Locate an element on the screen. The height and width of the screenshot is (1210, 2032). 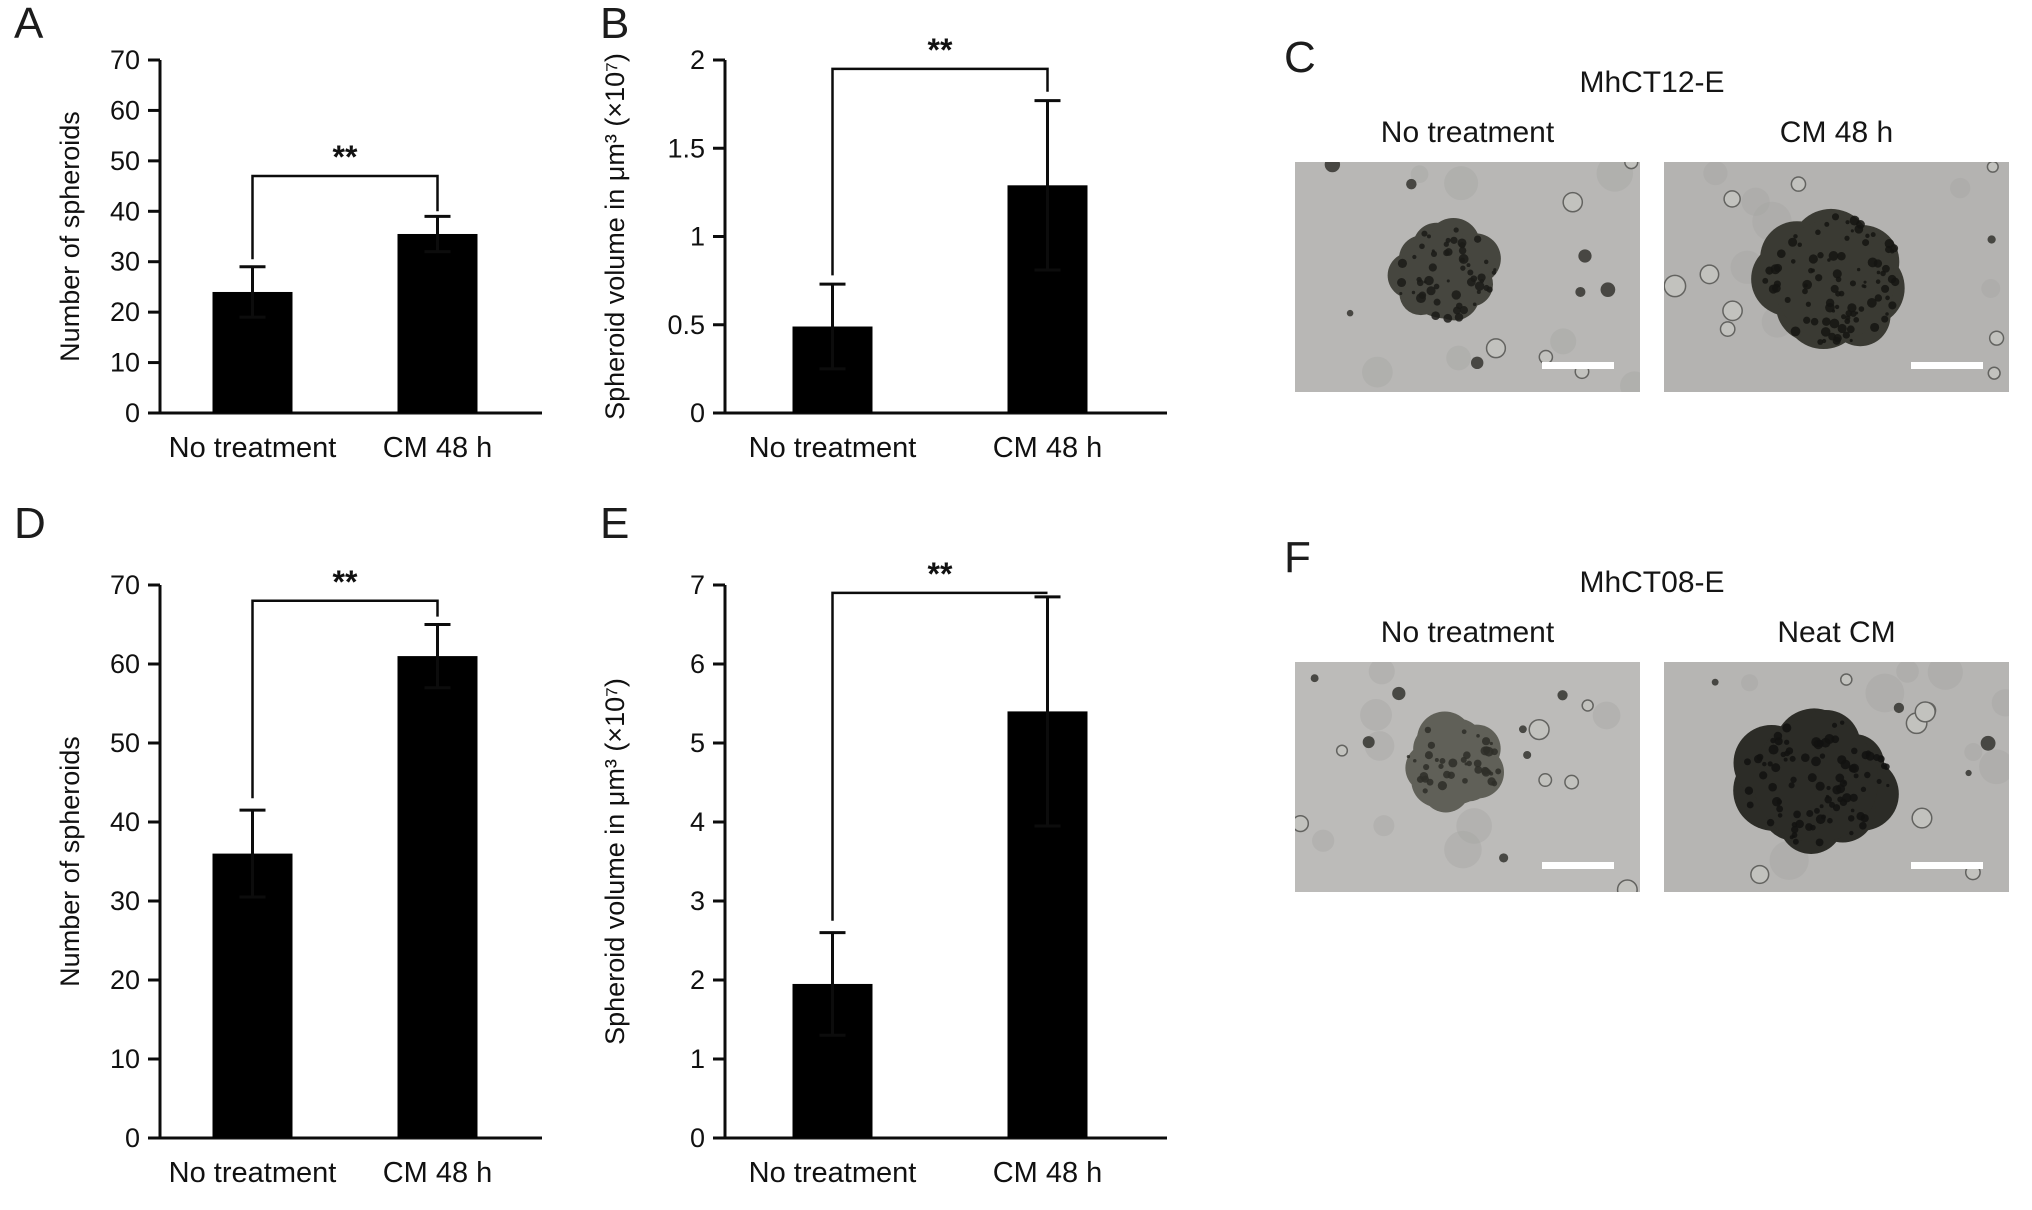
panel-label-c: C is located at coordinates (1300, 57).